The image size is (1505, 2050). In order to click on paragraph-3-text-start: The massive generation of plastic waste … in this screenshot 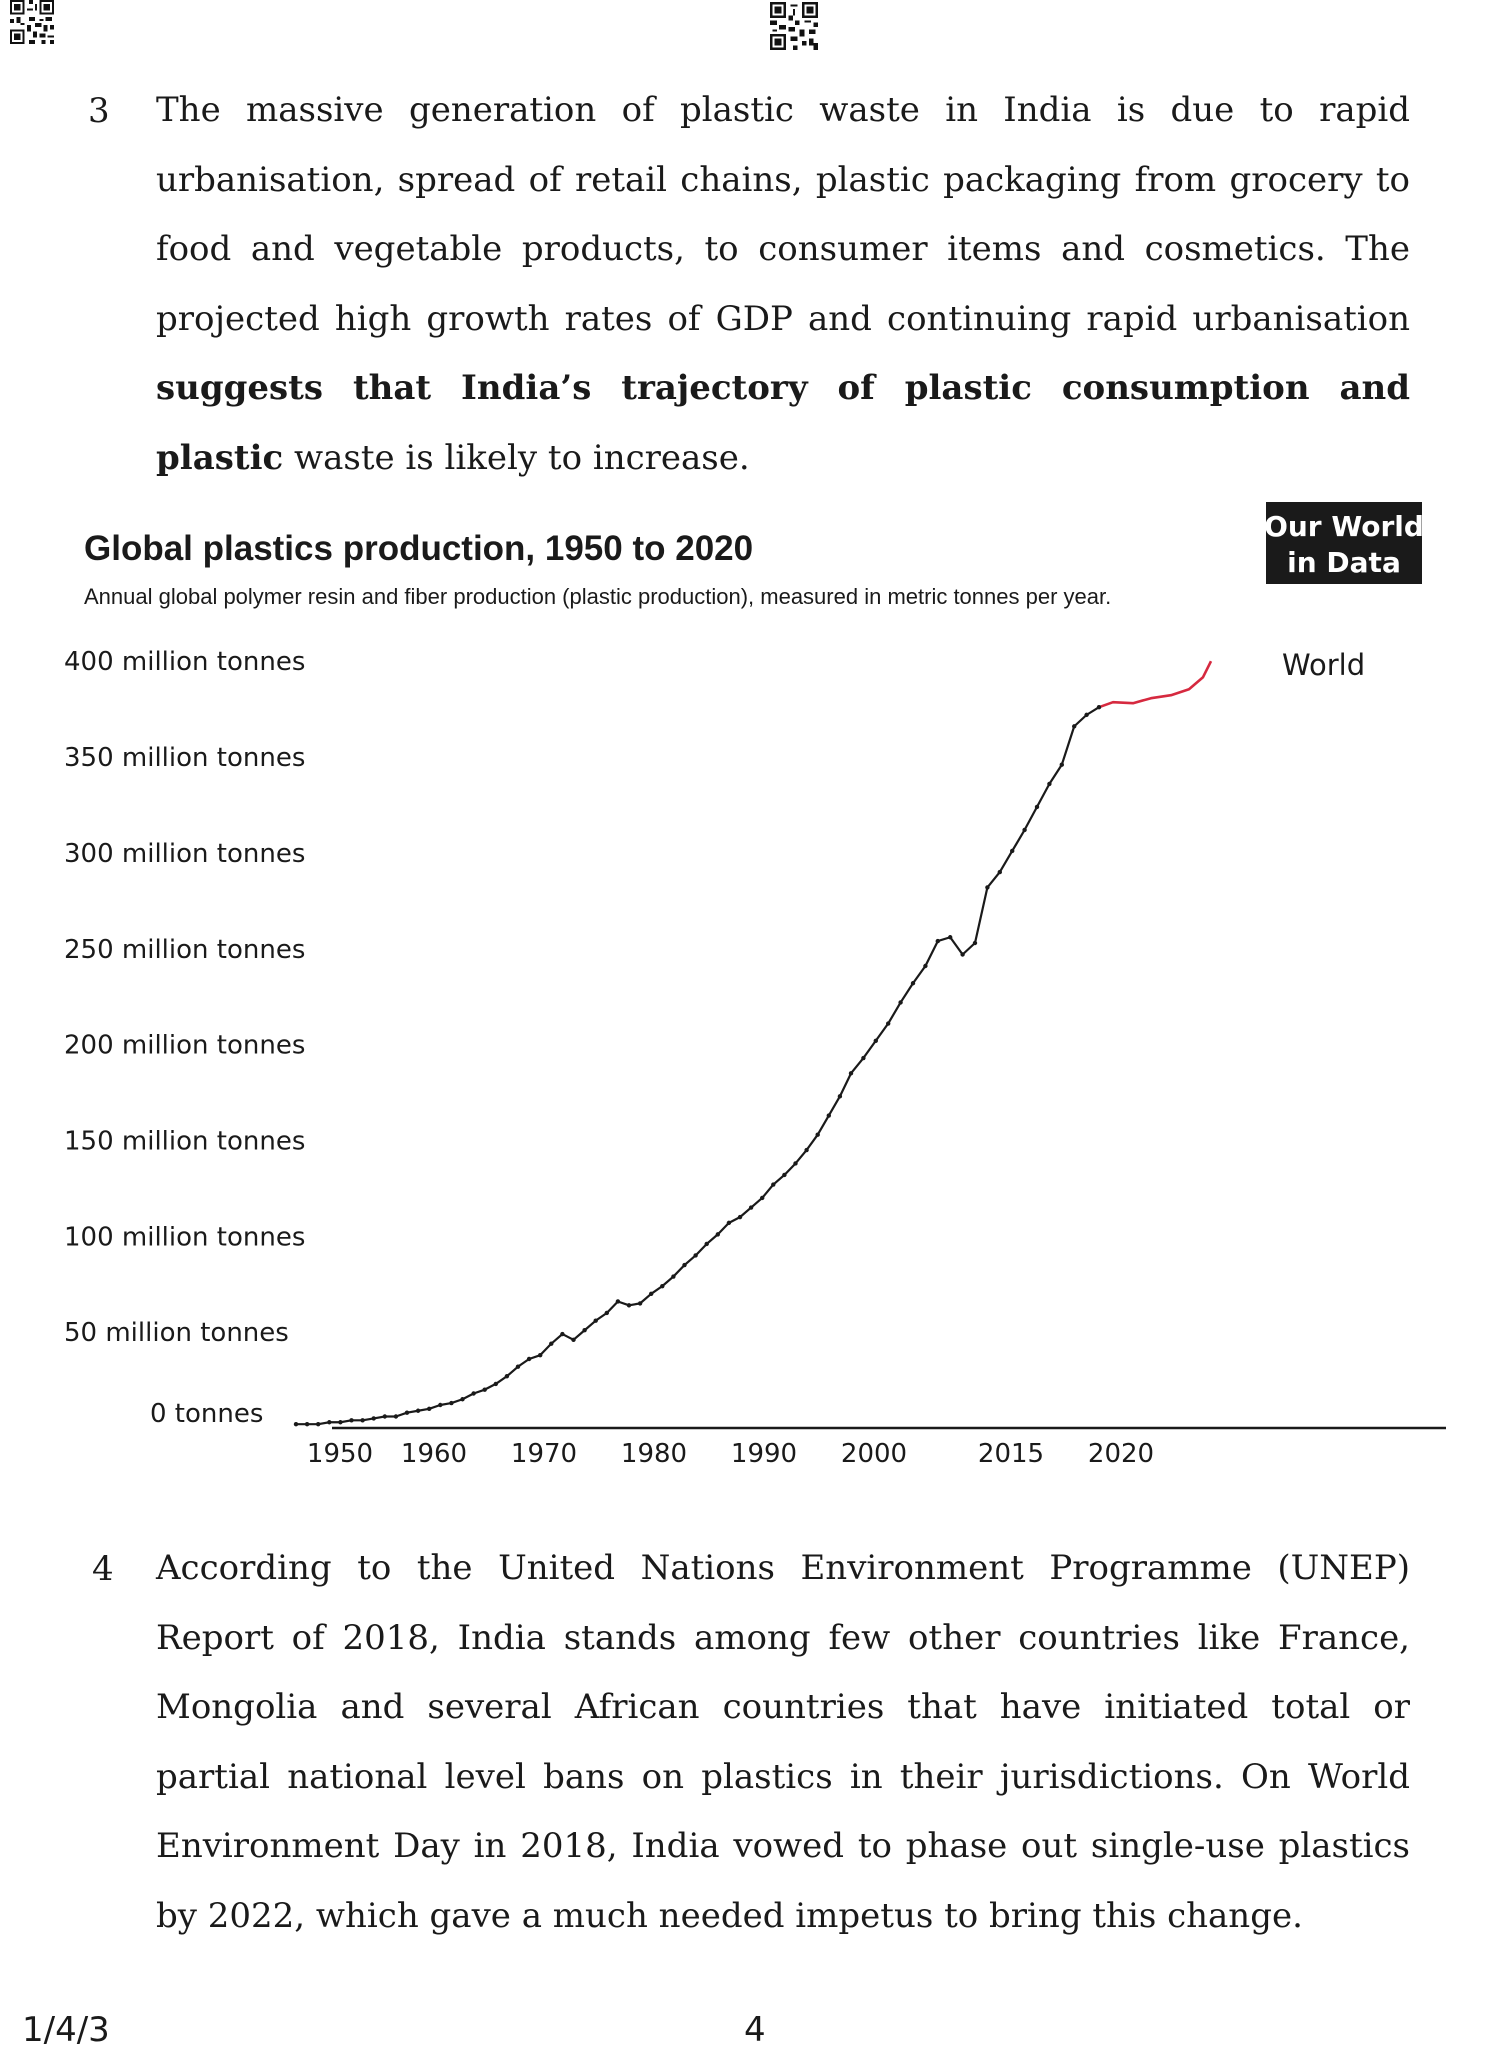, I will do `click(783, 214)`.